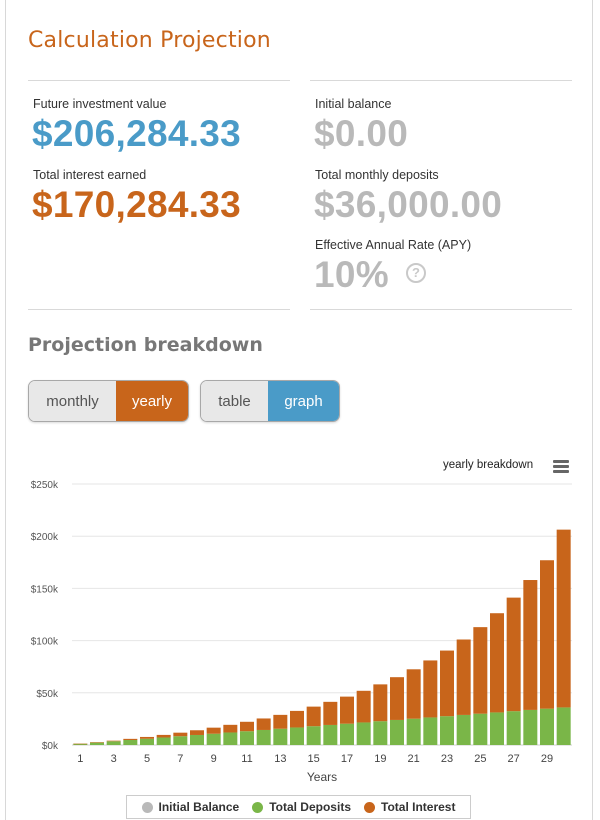  I want to click on legend-total-interest: Total Interest, so click(409, 807).